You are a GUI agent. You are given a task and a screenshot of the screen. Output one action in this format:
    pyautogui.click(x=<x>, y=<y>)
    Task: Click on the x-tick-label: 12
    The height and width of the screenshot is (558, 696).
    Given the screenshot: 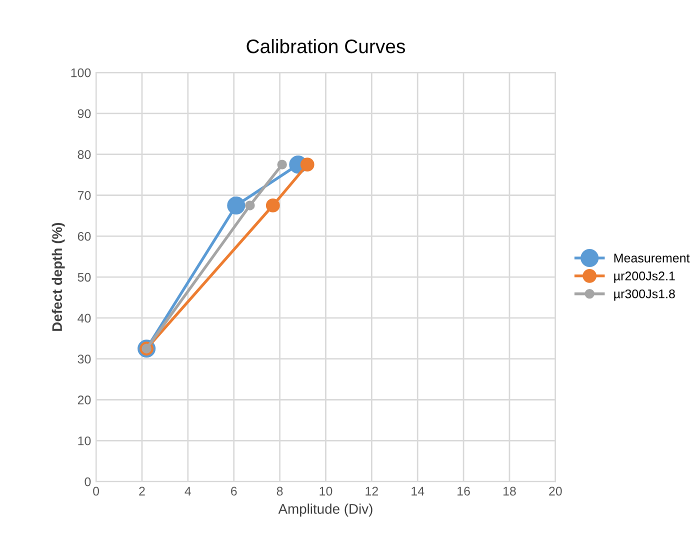 What is the action you would take?
    pyautogui.click(x=372, y=491)
    